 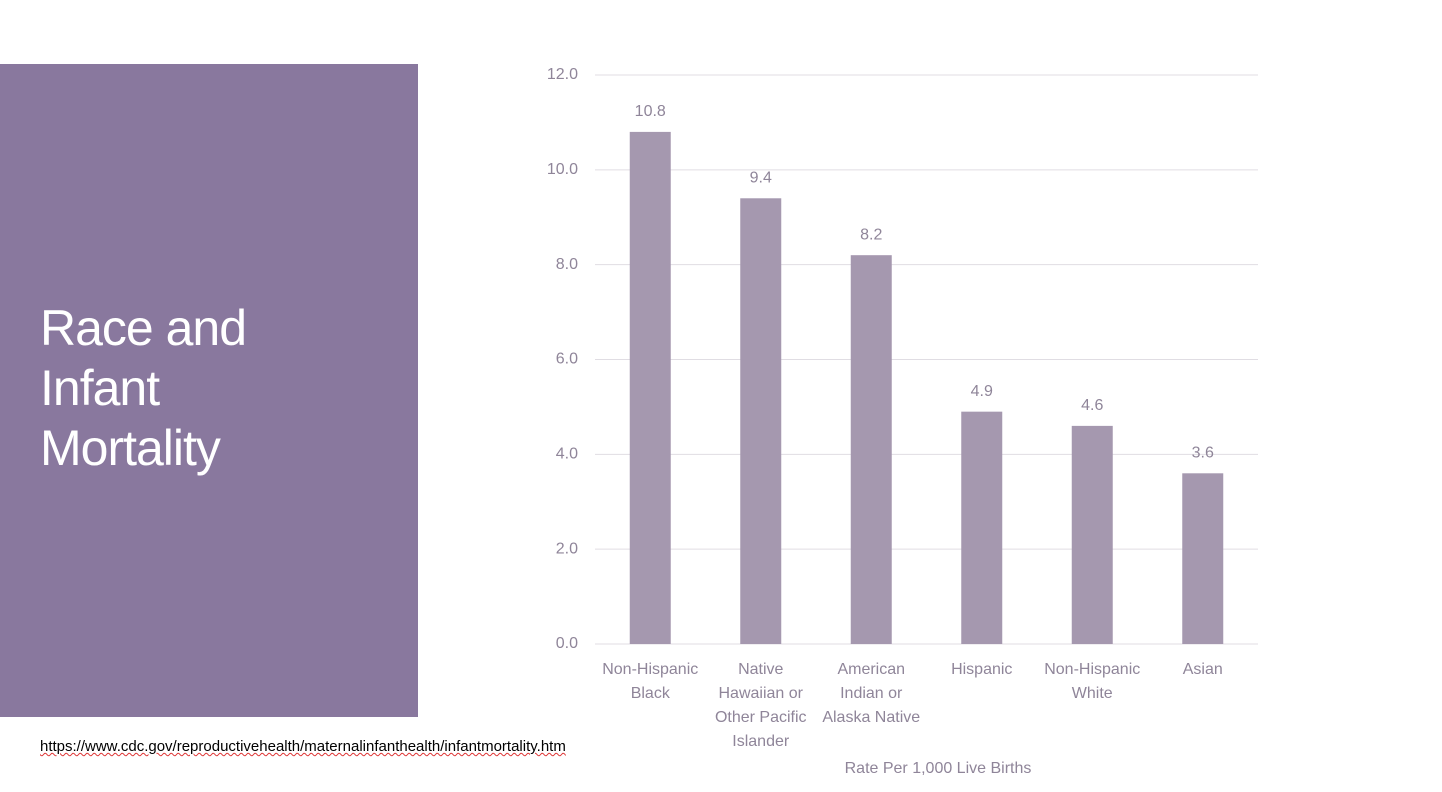 What do you see at coordinates (650, 681) in the screenshot?
I see `x-tick-label: Non-Hispanic Black` at bounding box center [650, 681].